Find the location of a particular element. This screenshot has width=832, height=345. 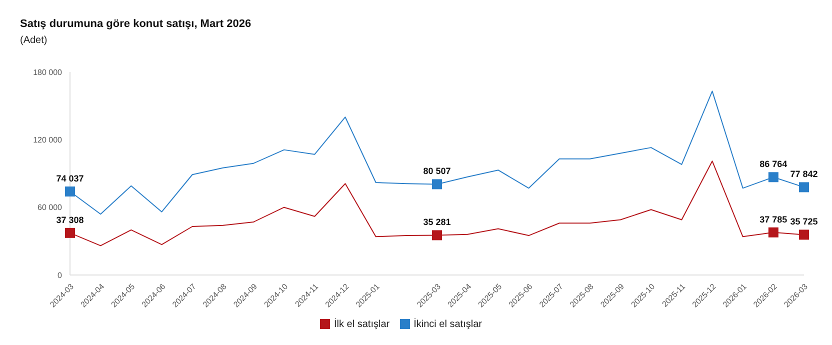

legend-label: İlk el satışlar is located at coordinates (362, 324).